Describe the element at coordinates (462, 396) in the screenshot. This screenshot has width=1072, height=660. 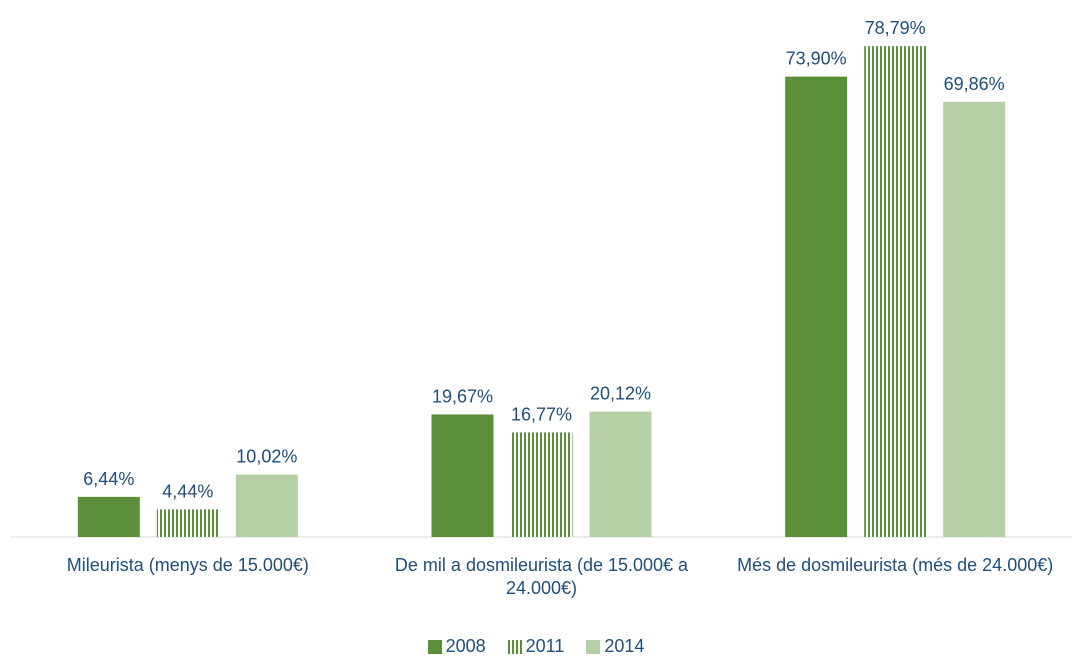
I see `data-label: 19,67%` at that location.